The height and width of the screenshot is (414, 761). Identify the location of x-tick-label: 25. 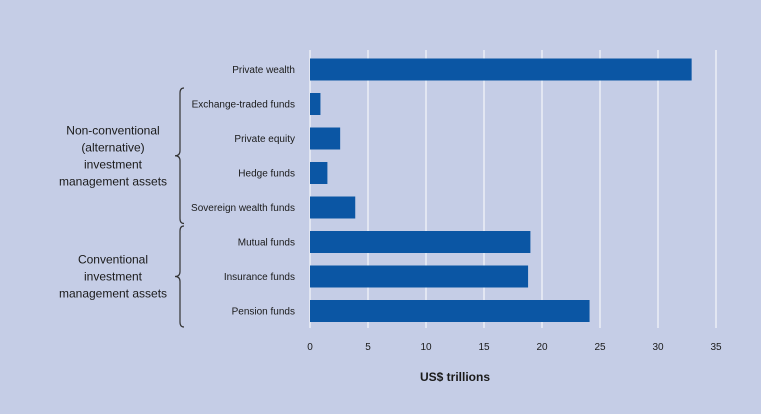
(600, 347).